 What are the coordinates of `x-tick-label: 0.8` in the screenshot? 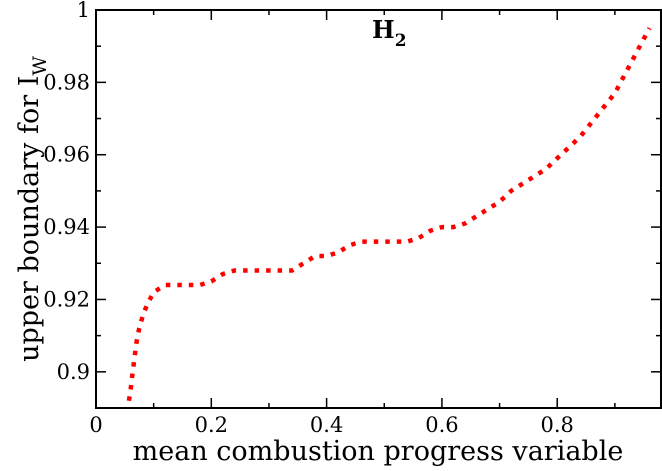 It's located at (557, 425).